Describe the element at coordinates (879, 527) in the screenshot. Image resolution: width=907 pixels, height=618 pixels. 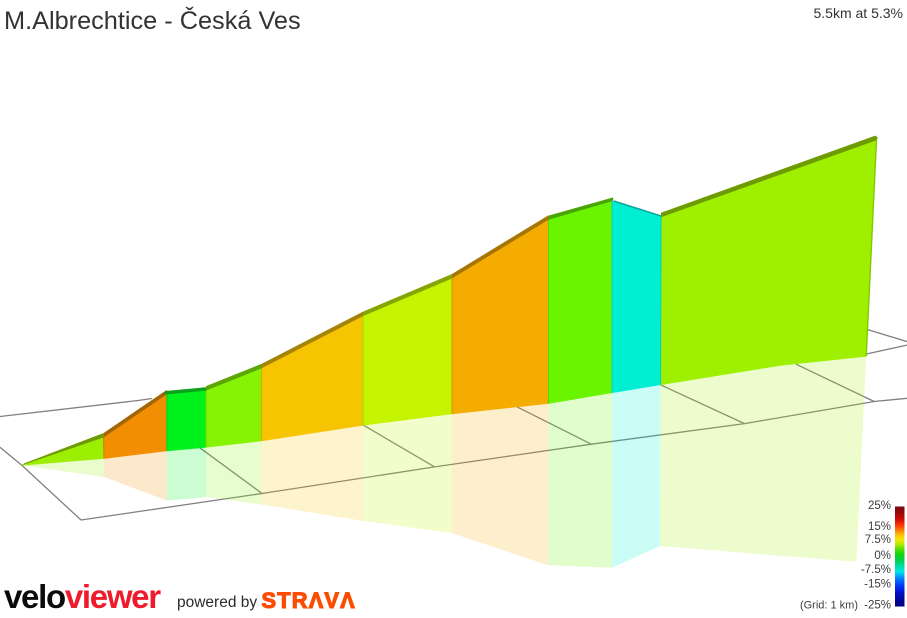
I see `svg-text: 15%` at that location.